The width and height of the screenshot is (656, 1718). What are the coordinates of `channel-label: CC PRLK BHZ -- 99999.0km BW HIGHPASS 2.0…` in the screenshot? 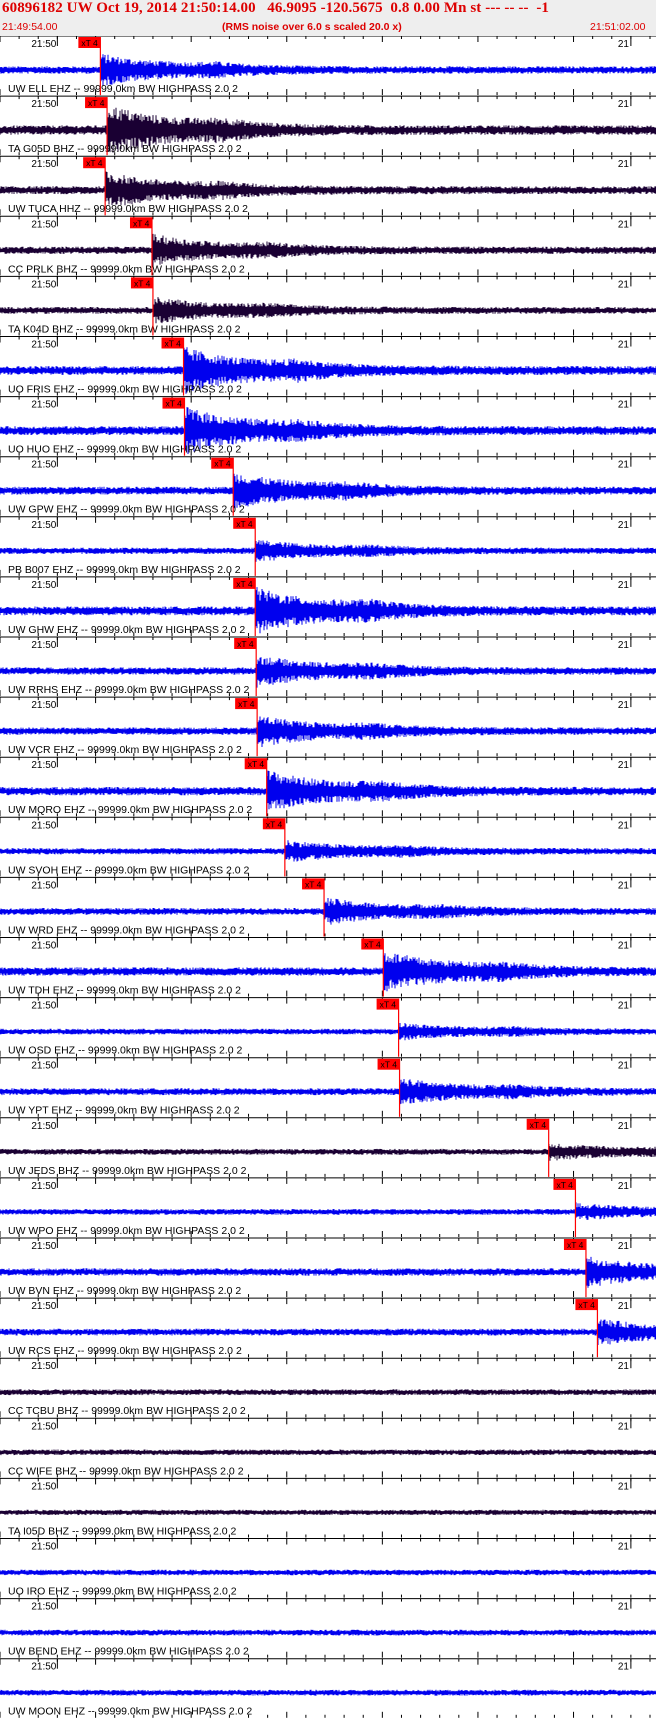 It's located at (126, 269).